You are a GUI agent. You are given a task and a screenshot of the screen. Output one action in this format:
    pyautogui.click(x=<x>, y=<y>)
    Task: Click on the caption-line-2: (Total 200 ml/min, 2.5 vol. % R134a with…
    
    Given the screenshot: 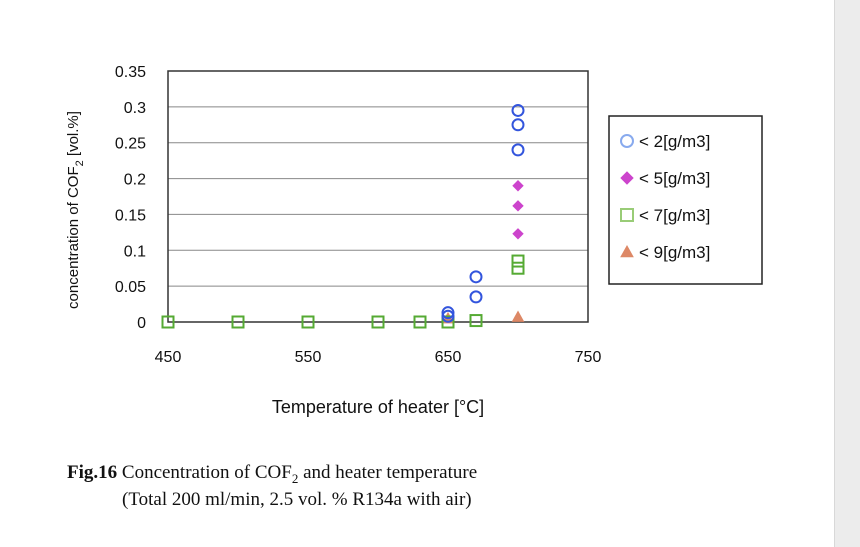 What is the action you would take?
    pyautogui.click(x=297, y=499)
    